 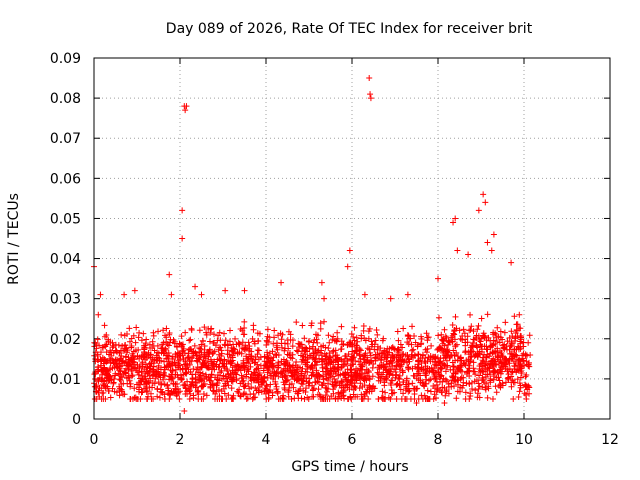 I want to click on y-tick-label: 0.07, so click(x=65, y=139).